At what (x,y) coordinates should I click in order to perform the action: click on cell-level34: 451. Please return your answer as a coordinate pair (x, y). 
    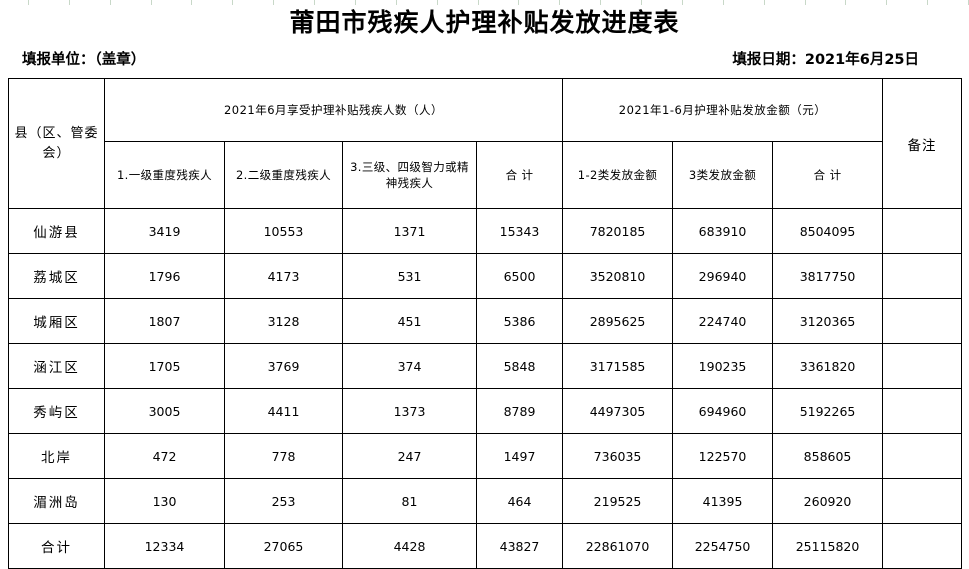
    Looking at the image, I should click on (409, 321).